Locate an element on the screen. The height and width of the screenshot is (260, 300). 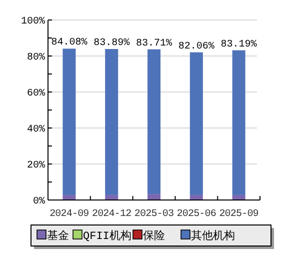
y-tick-label: 60% is located at coordinates (35, 94).